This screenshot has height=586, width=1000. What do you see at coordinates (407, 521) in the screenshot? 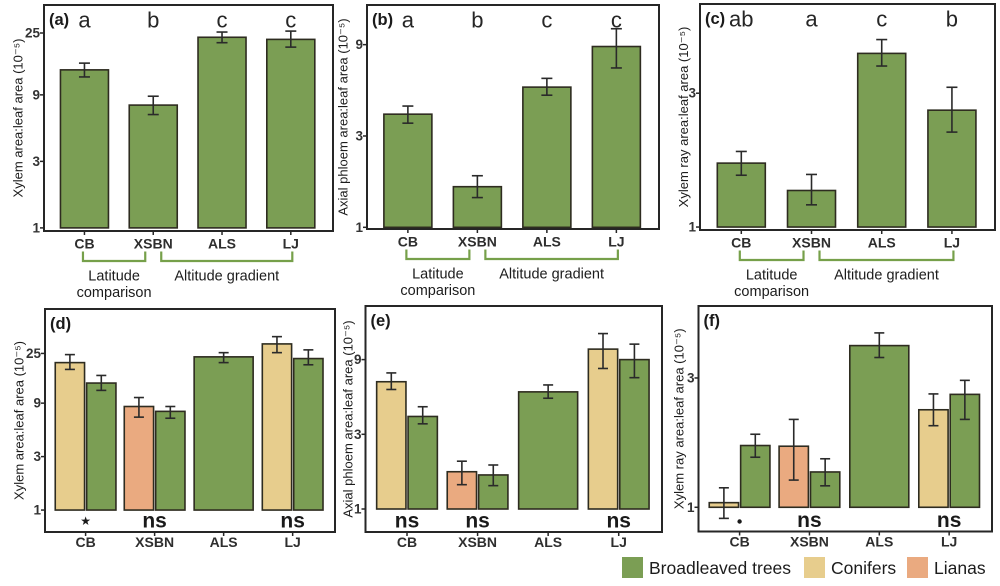
I see `sig-label-CB: ns` at bounding box center [407, 521].